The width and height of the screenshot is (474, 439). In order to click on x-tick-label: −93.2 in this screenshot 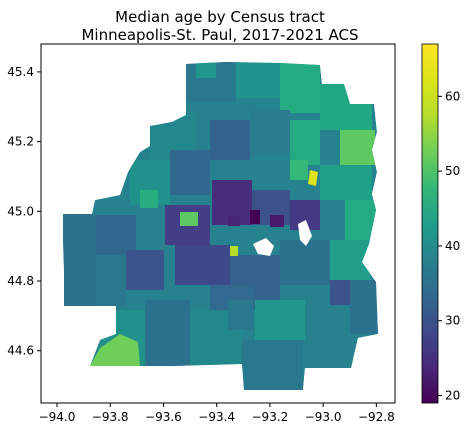, I will do `click(270, 417)`.